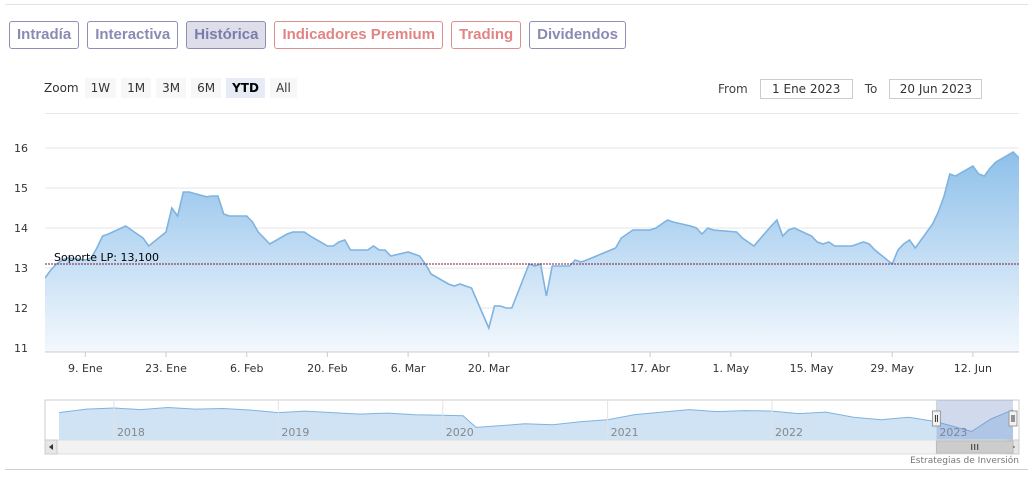 The image size is (1033, 482). Describe the element at coordinates (44, 35) in the screenshot. I see `tab-intradia: Intradía` at that location.